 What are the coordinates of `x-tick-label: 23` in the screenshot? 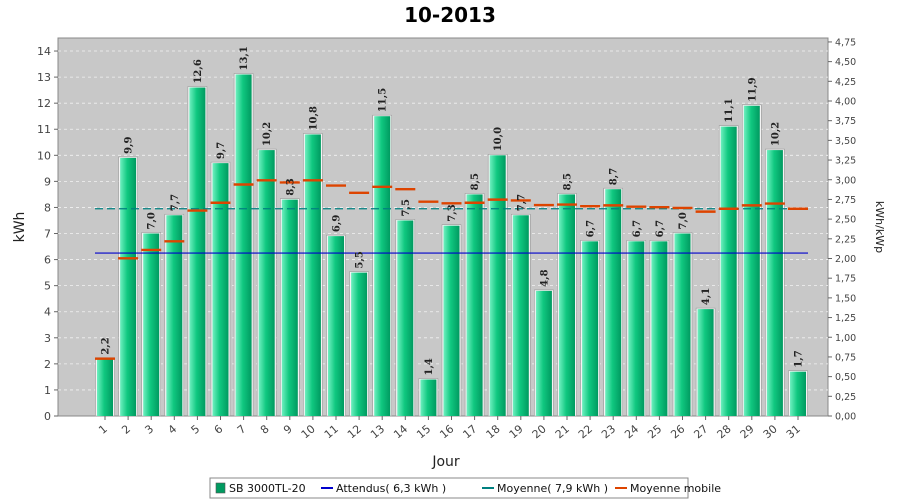 It's located at (608, 431).